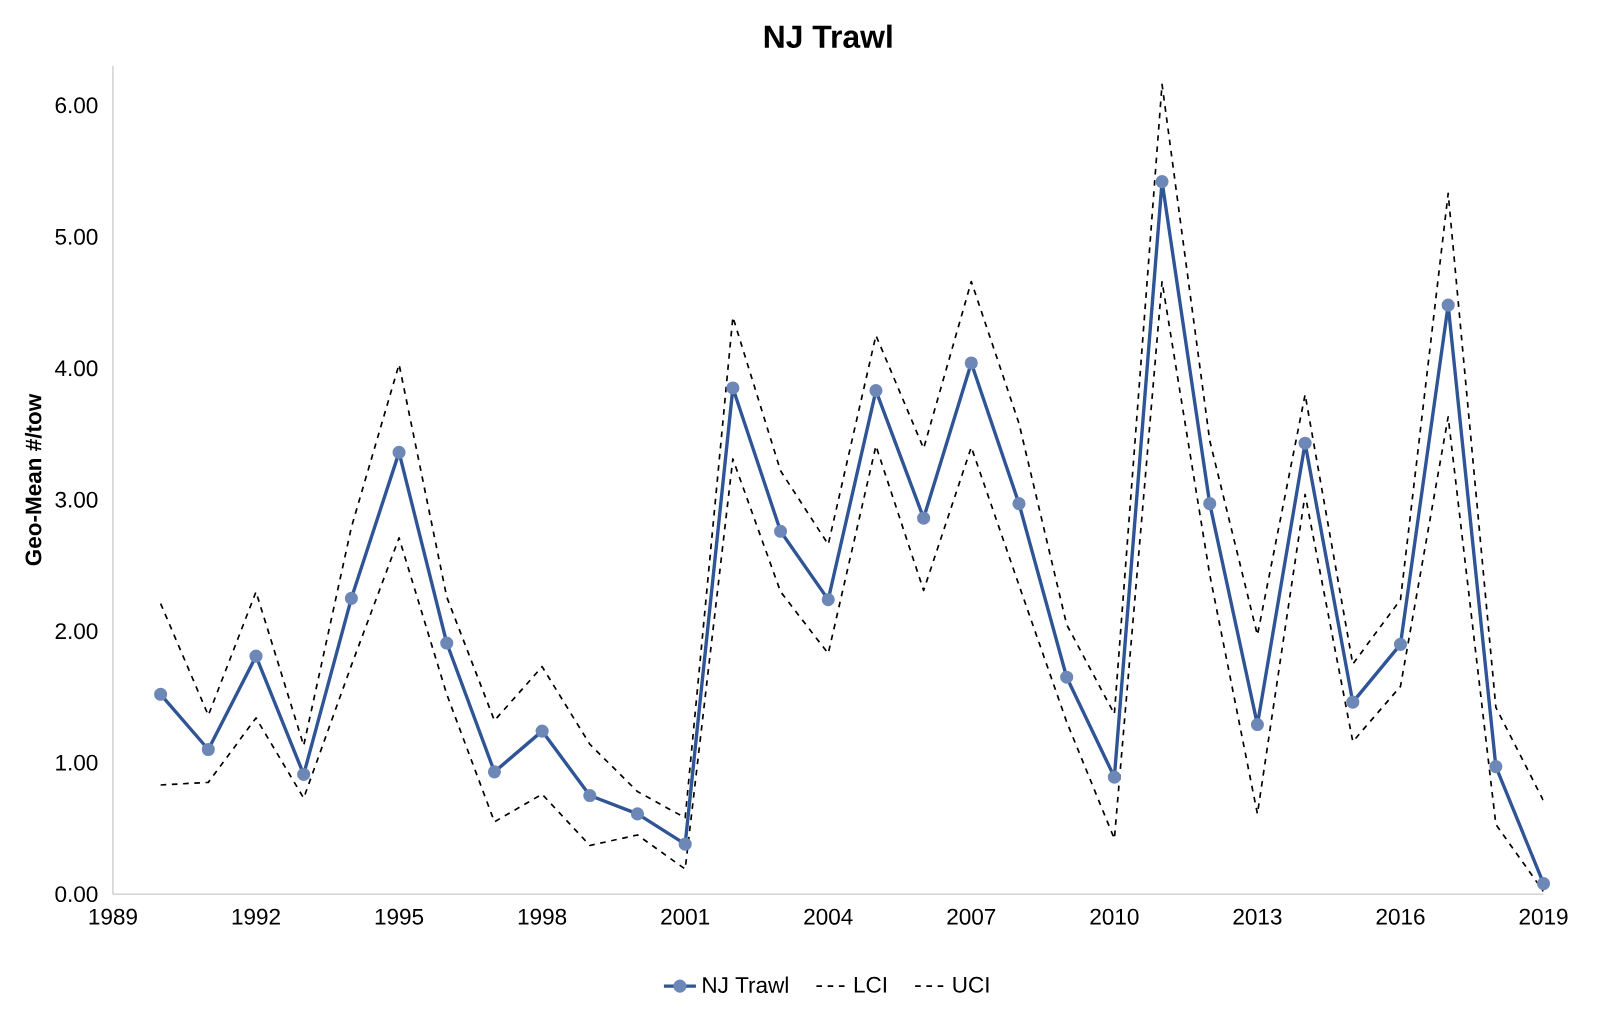  What do you see at coordinates (828, 36) in the screenshot?
I see `chart-title: NJ Trawl` at bounding box center [828, 36].